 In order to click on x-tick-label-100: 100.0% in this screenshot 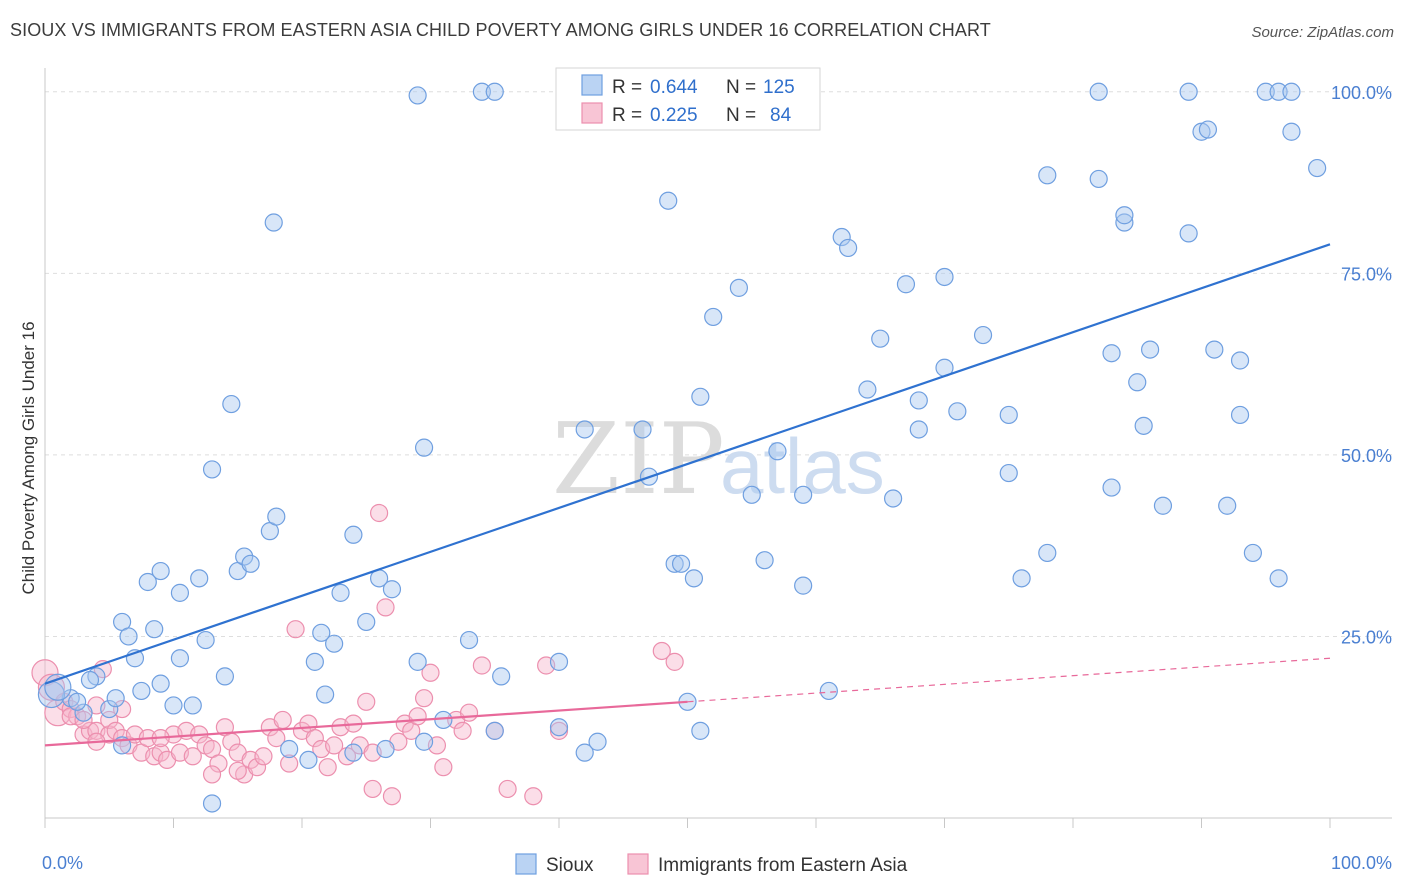, I will do `click(1361, 863)`.